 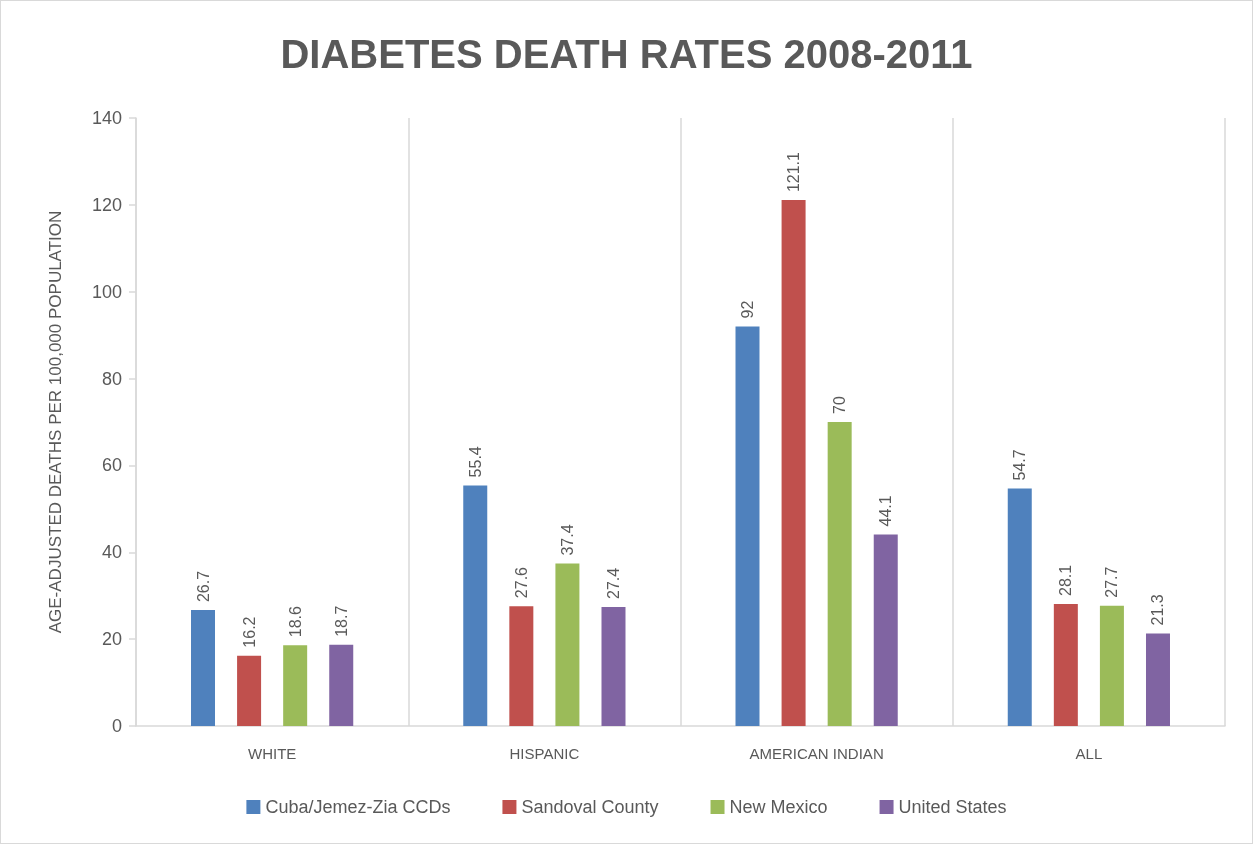 What do you see at coordinates (567, 540) in the screenshot?
I see `data-label: 37.4` at bounding box center [567, 540].